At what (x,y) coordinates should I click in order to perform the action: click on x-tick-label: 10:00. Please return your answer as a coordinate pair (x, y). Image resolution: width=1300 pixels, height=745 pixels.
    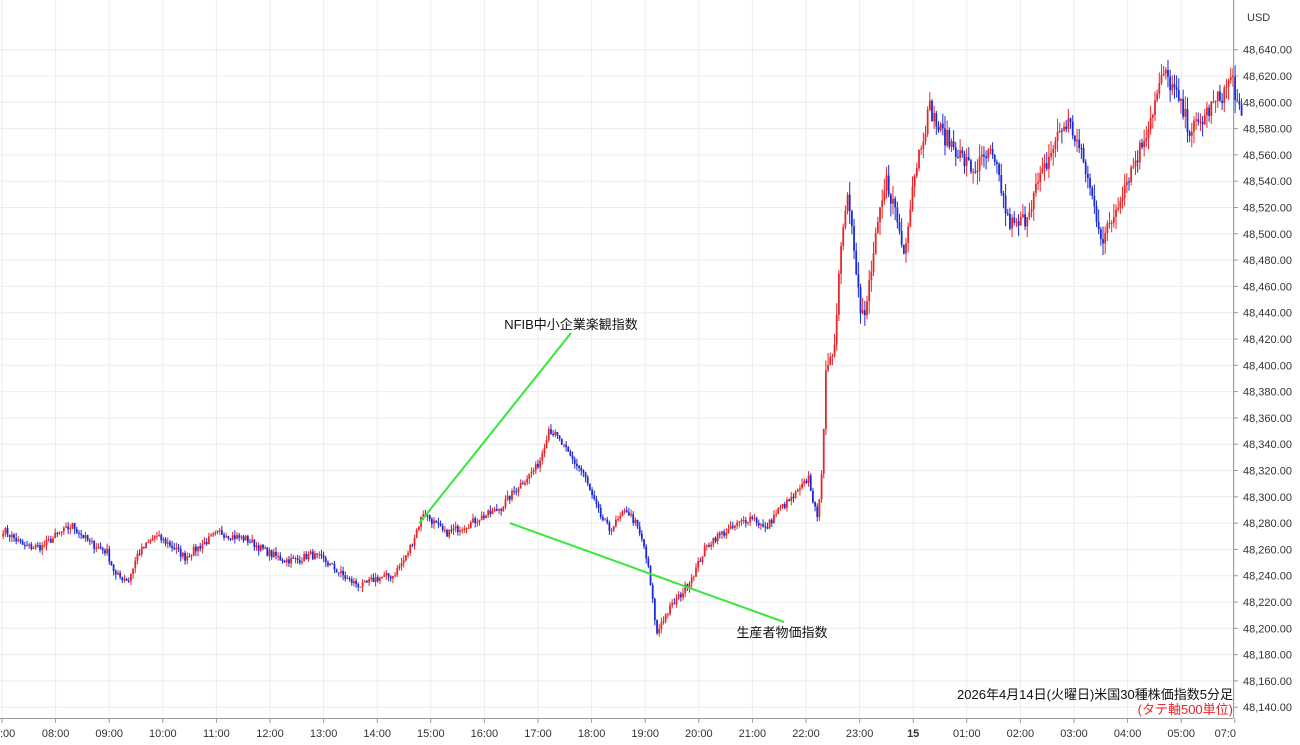
    Looking at the image, I should click on (163, 734).